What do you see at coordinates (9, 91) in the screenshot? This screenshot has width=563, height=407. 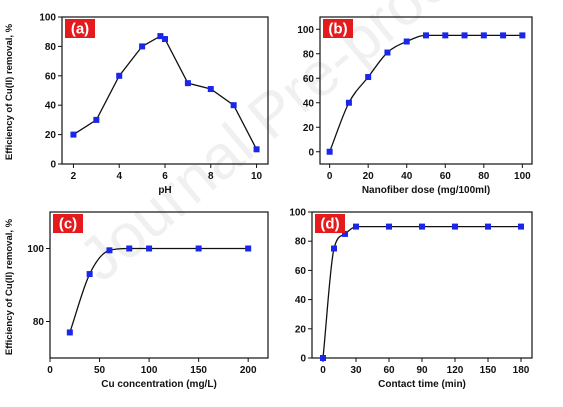 I see `y-axis-label-top: Efficiency of Cu(II) removal, %` at bounding box center [9, 91].